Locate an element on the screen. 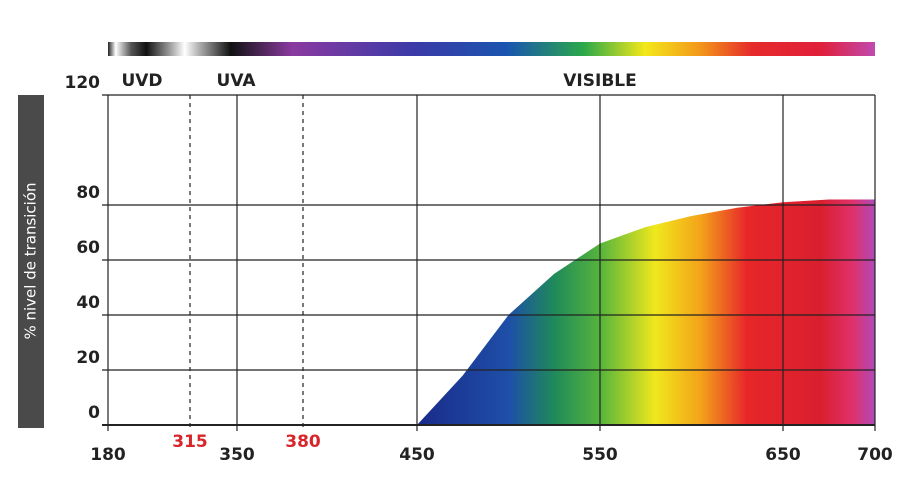 Image resolution: width=911 pixels, height=495 pixels. y-tick-label: 0 is located at coordinates (94, 413).